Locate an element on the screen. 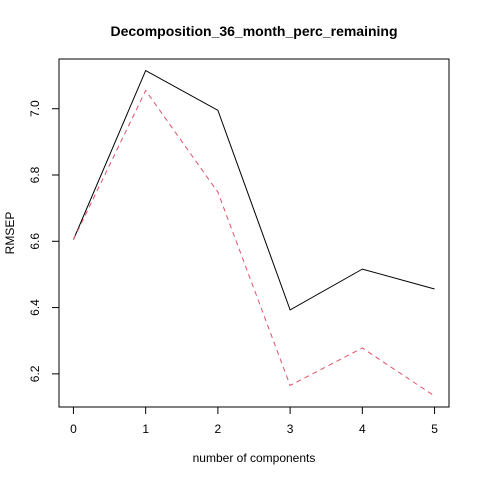  y-axis-label: RMSEP is located at coordinates (10, 233).